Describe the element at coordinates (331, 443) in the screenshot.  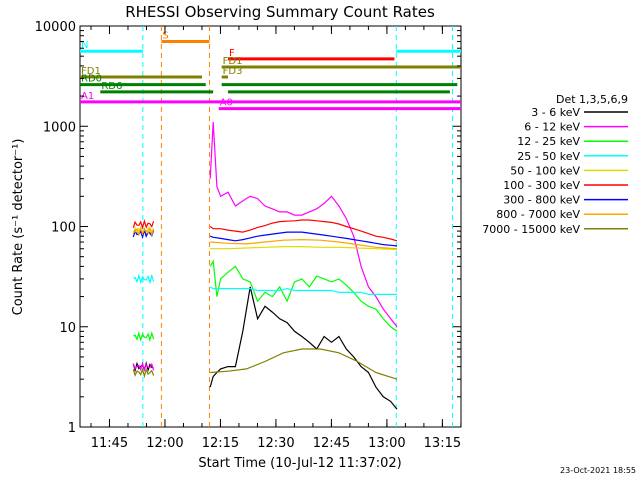
I see `x-tick-label: 12:45` at that location.